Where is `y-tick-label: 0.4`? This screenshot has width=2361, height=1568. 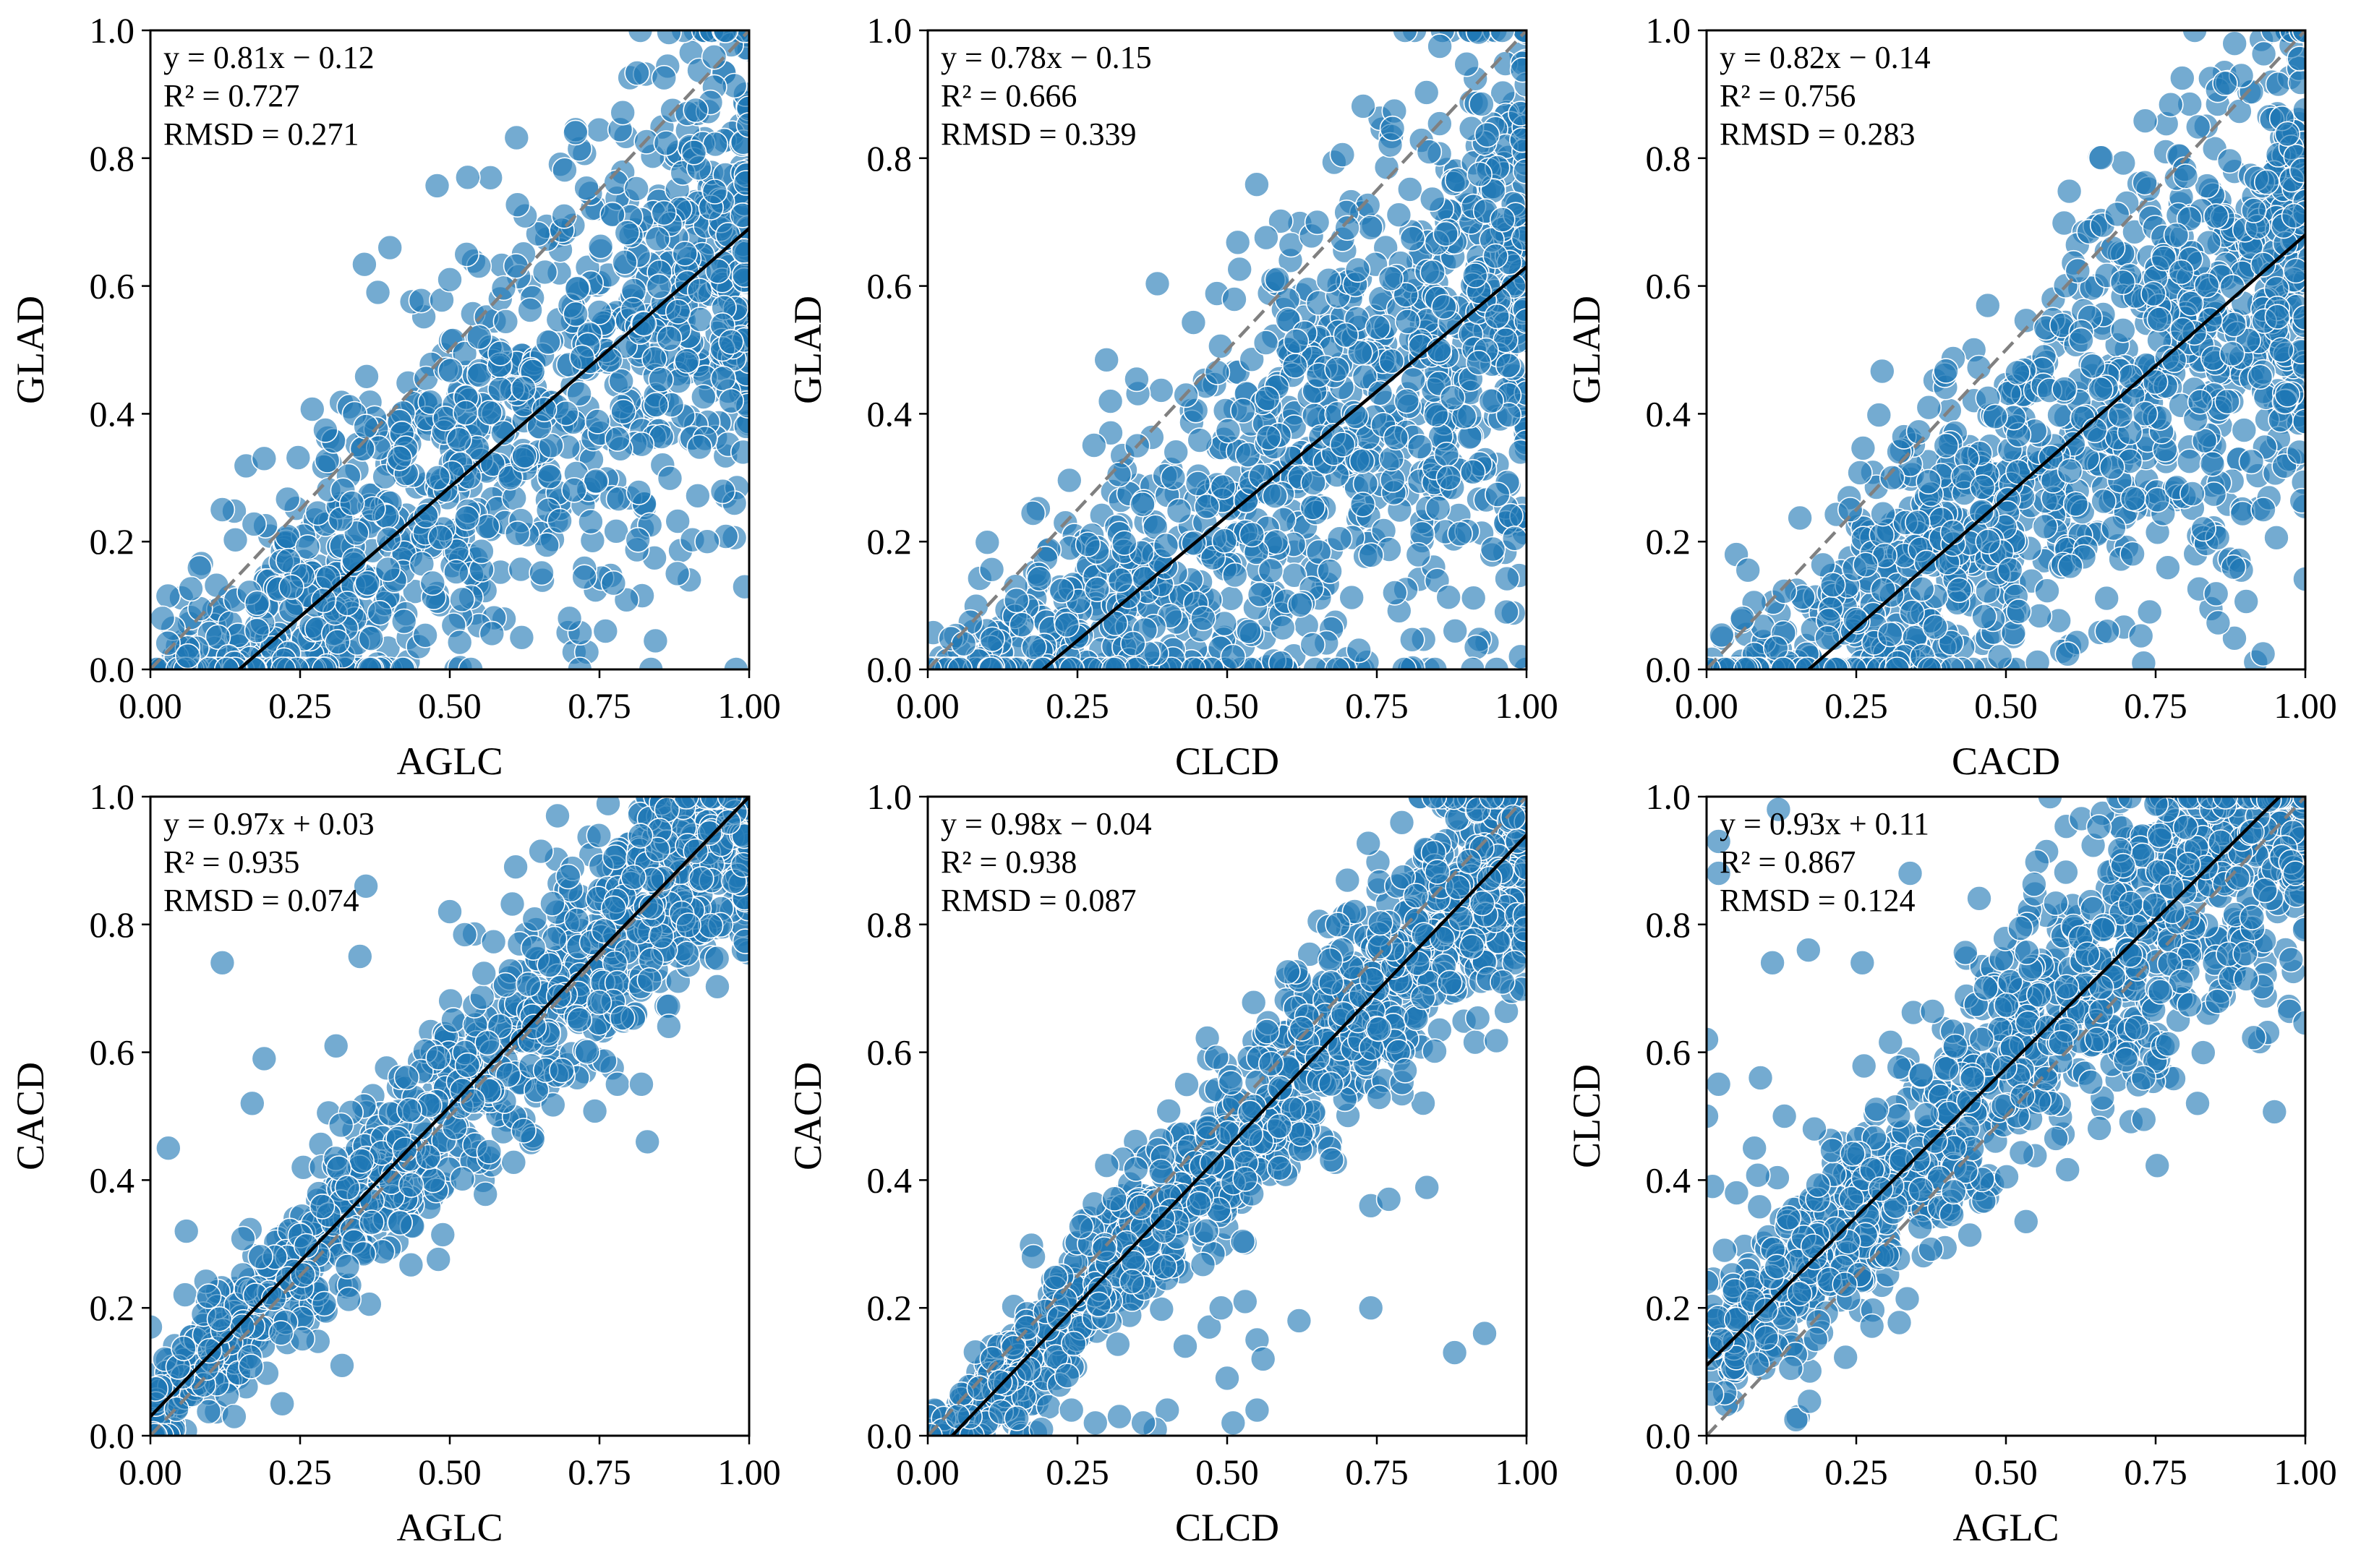
y-tick-label: 0.4 is located at coordinates (890, 413).